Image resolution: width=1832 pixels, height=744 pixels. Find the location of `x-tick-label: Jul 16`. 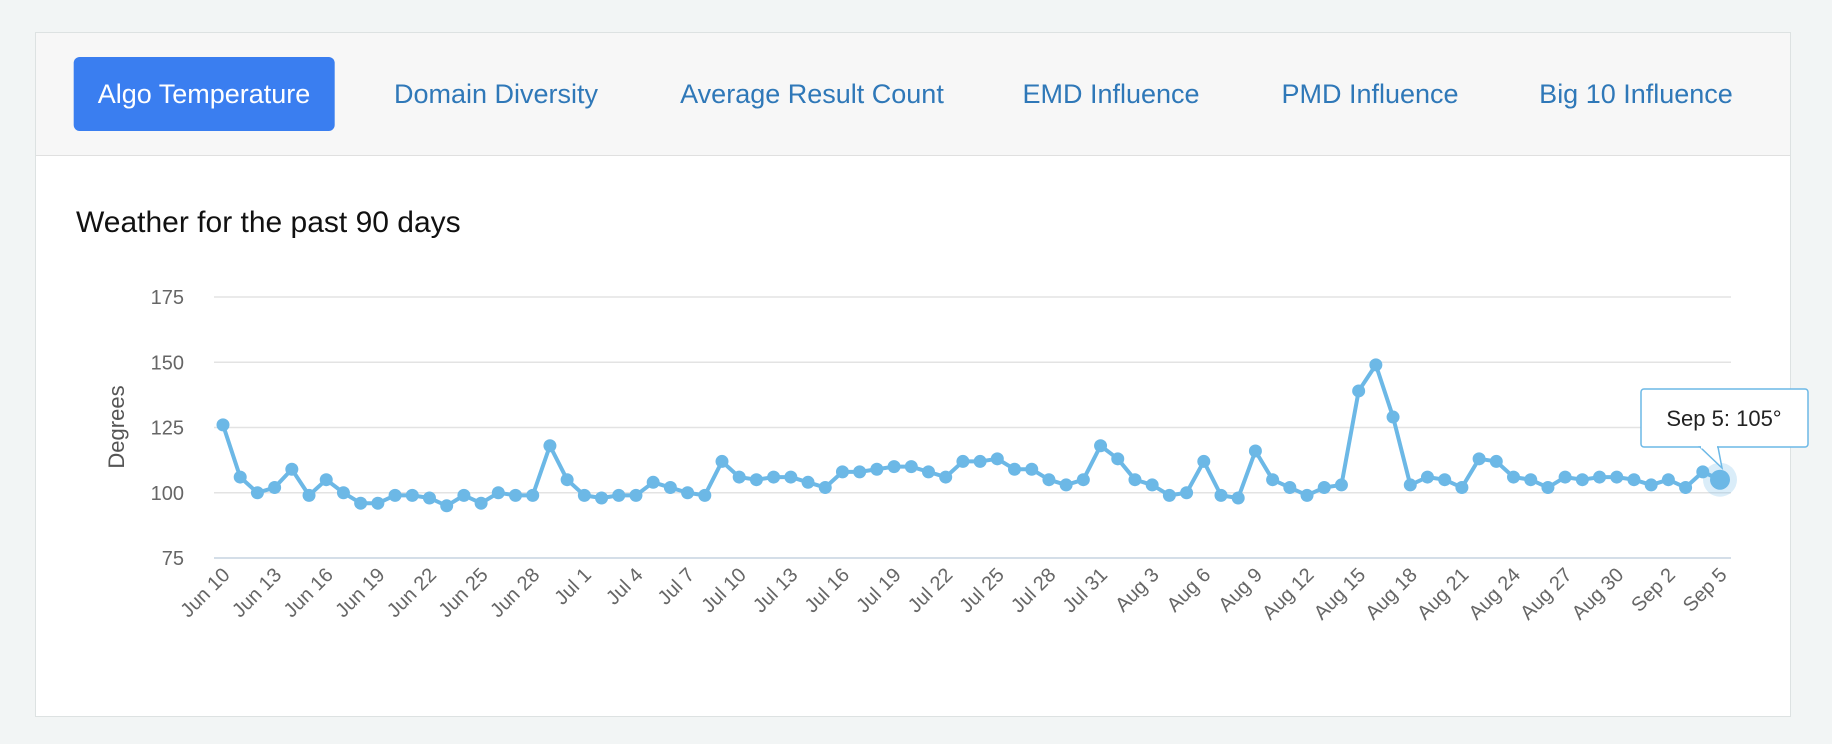

x-tick-label: Jul 16 is located at coordinates (827, 590).